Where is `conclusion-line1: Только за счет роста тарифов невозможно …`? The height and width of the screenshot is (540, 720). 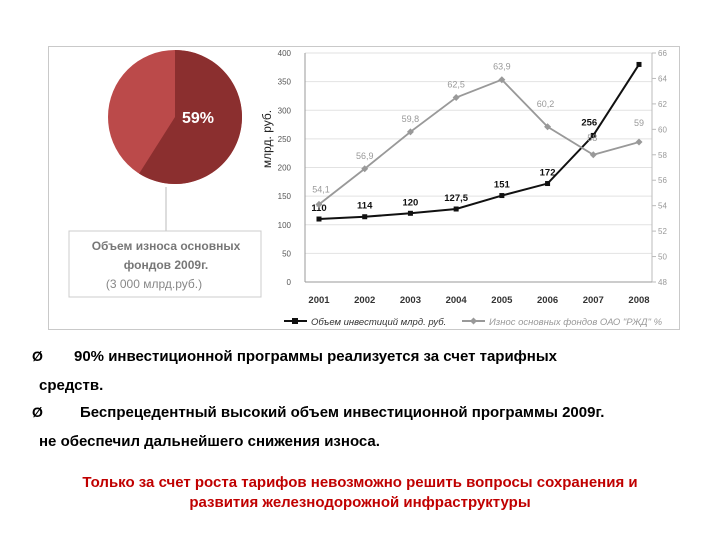 conclusion-line1: Только за счет роста тарифов невозможно … is located at coordinates (360, 482).